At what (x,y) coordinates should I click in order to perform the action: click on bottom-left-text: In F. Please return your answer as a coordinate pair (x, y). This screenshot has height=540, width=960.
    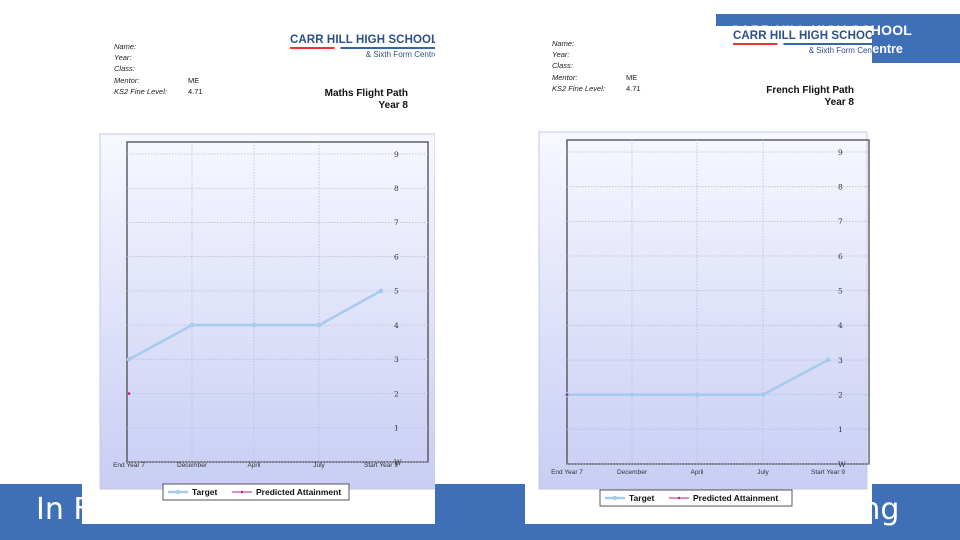
    Looking at the image, I should click on (63, 509).